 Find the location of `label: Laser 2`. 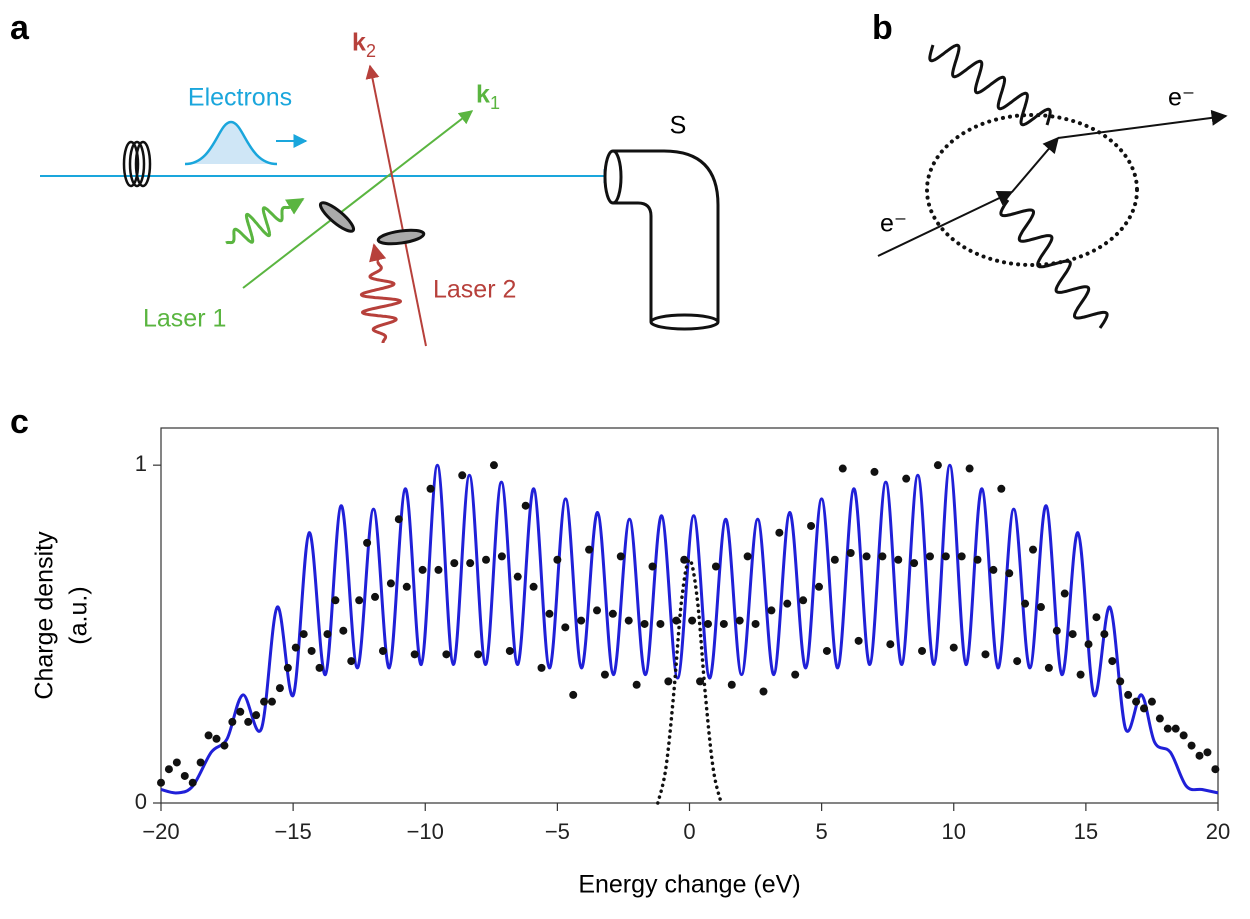

label: Laser 2 is located at coordinates (474, 290).